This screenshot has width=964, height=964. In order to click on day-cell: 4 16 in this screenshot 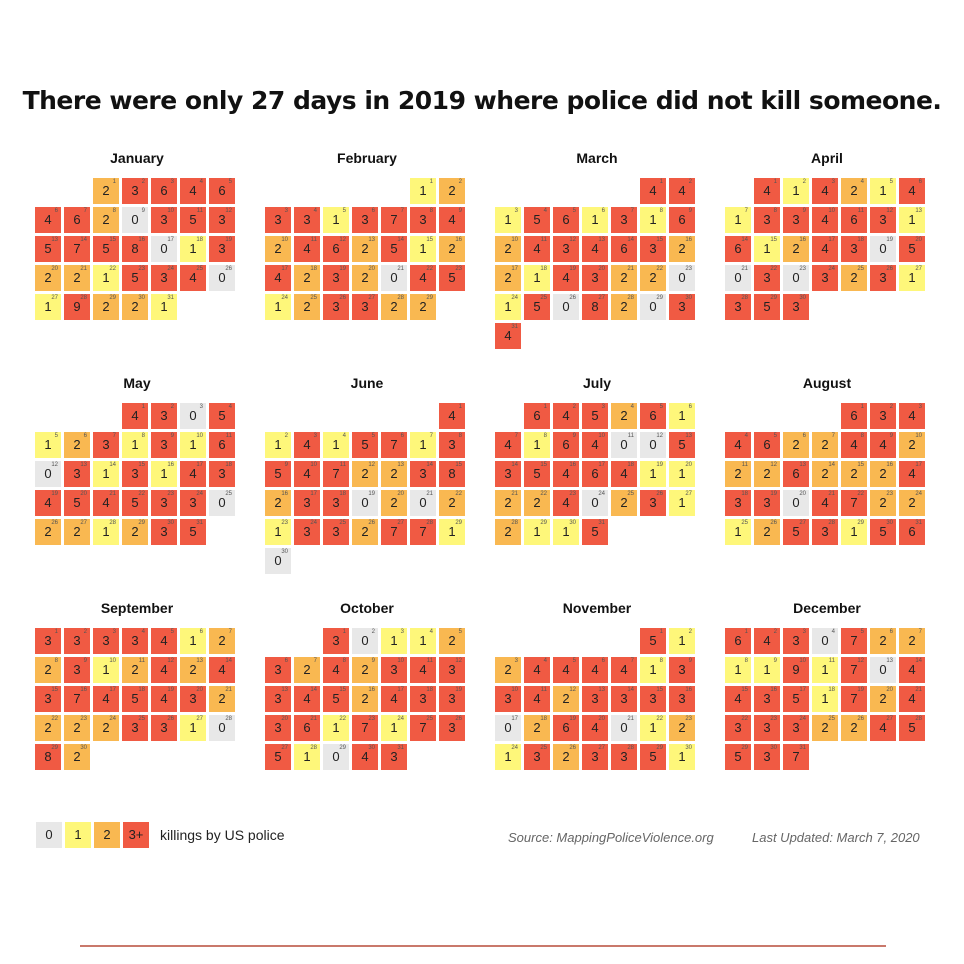, I will do `click(566, 474)`.